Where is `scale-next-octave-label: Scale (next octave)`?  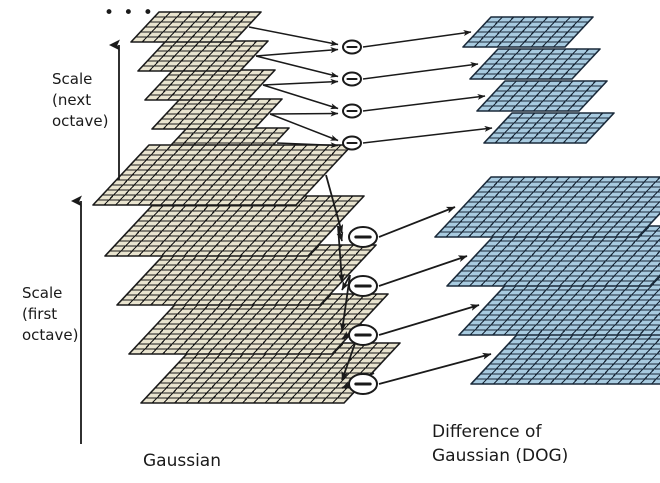 scale-next-octave-label: Scale (next octave) is located at coordinates (80, 100).